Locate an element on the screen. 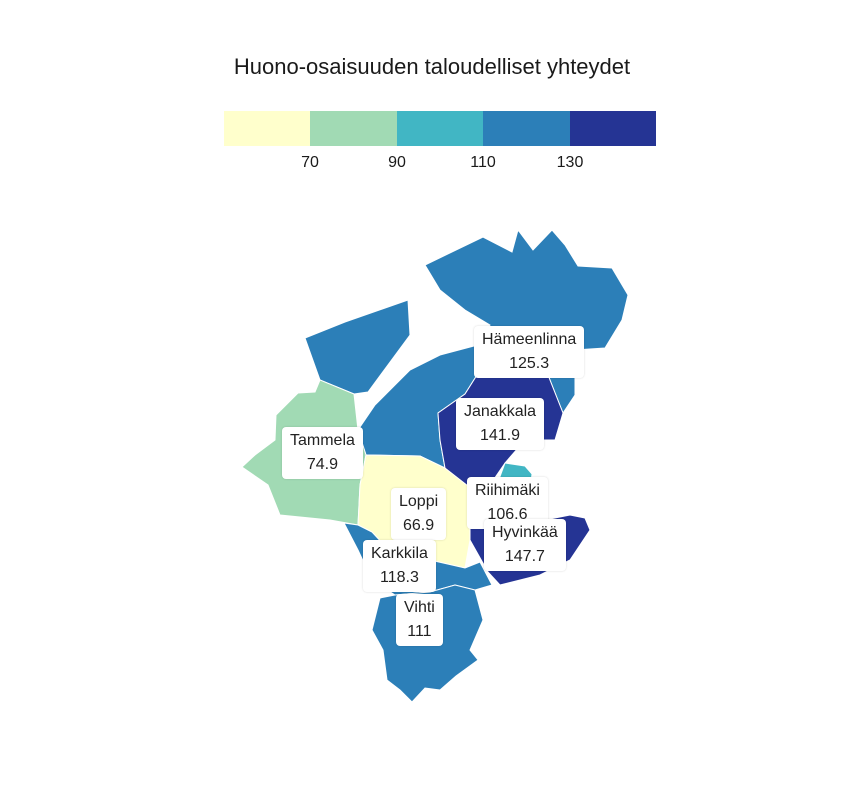  region-name: Vihti is located at coordinates (419, 607).